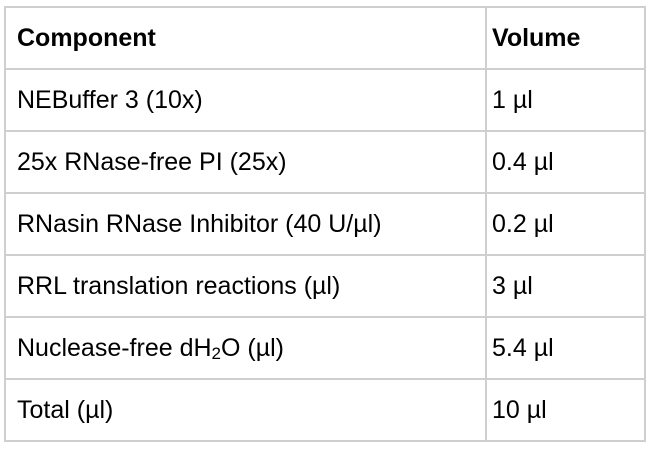 This screenshot has height=474, width=650. Describe the element at coordinates (245, 286) in the screenshot. I see `component-cell: RRL translation reactions (µl)` at that location.